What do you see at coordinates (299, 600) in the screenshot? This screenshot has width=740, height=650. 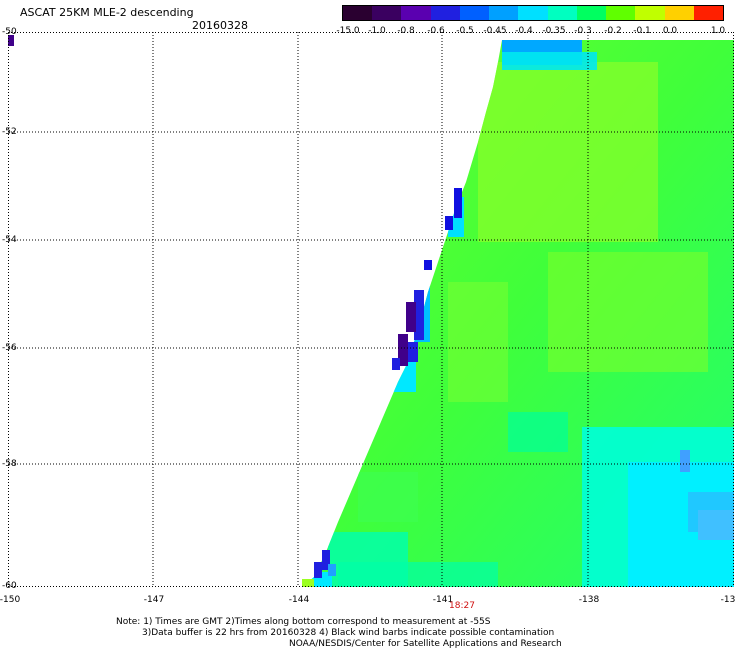 I see `lon-label: -144` at bounding box center [299, 600].